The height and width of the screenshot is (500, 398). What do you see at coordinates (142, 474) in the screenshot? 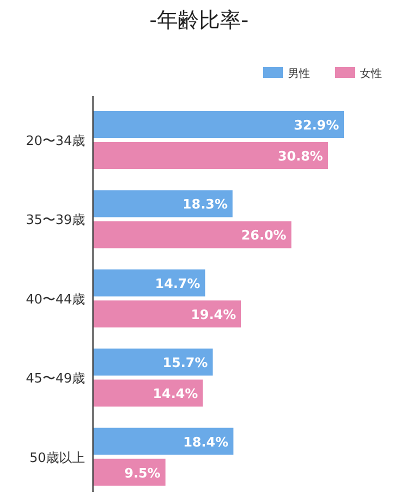
I see `data-label: 9.5%` at bounding box center [142, 474].